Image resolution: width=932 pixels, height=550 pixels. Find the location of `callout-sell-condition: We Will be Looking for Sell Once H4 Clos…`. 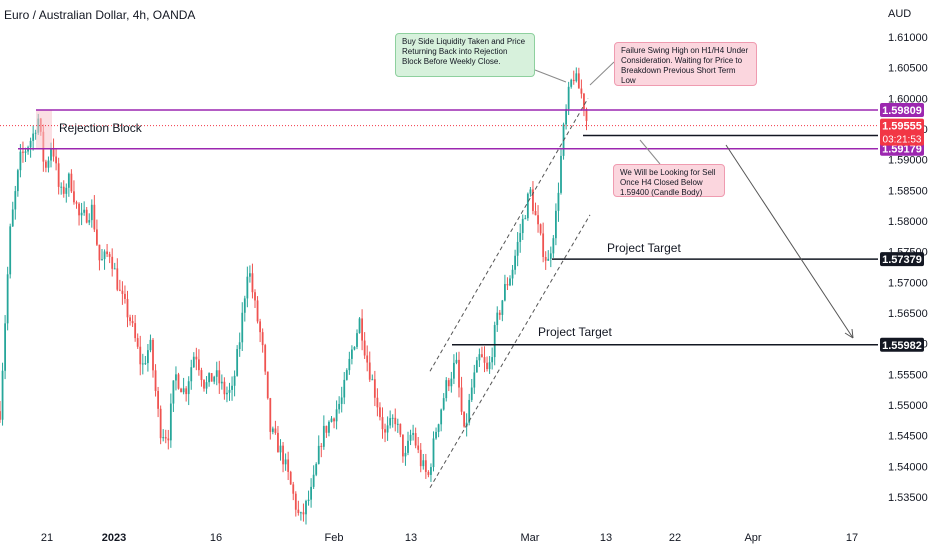

callout-sell-condition: We Will be Looking for Sell Once H4 Clos… is located at coordinates (669, 180).